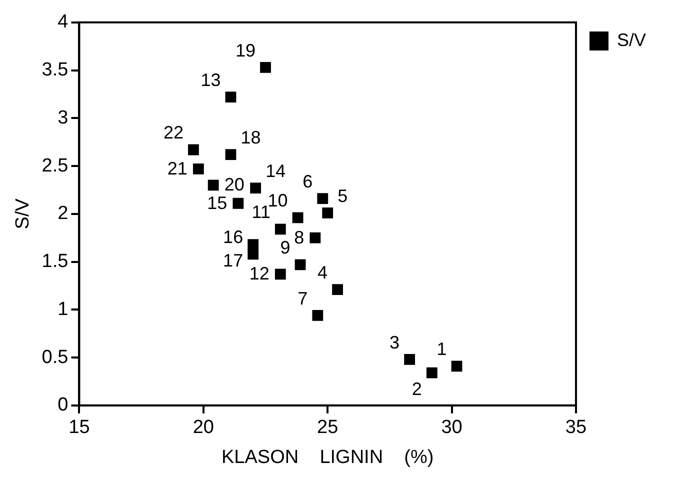 The image size is (674, 481). I want to click on legend-label: S/V, so click(631, 40).